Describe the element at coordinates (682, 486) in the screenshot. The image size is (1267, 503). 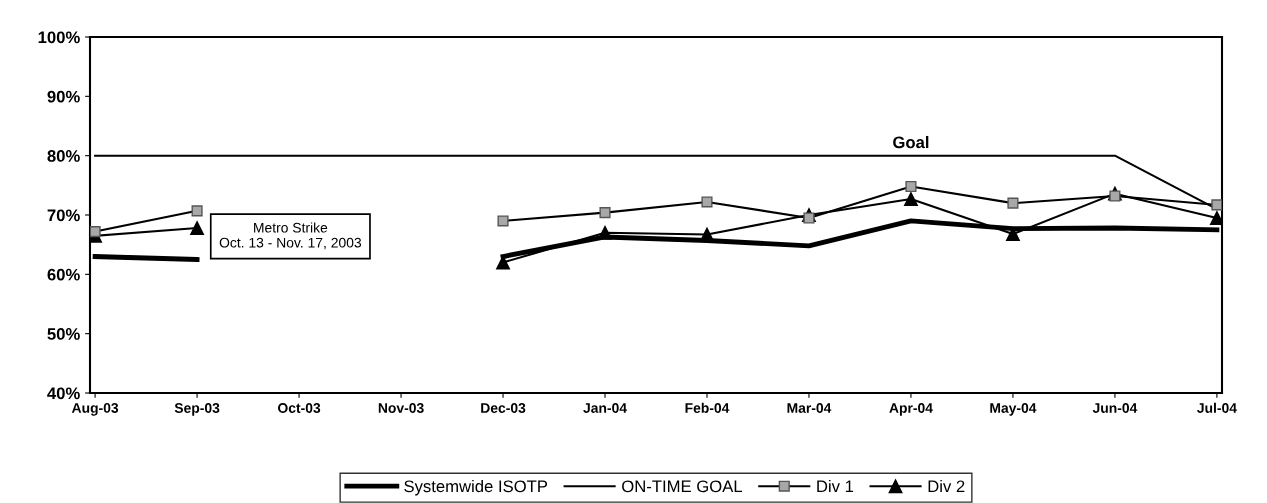
I see `legend-label: ON-TIME GOAL` at that location.